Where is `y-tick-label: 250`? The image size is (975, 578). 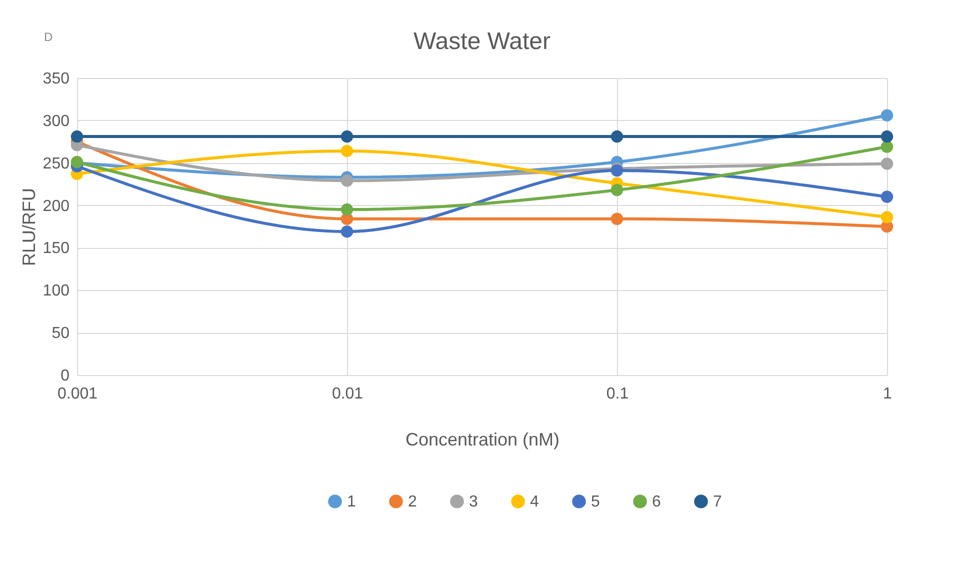
y-tick-label: 250 is located at coordinates (56, 163).